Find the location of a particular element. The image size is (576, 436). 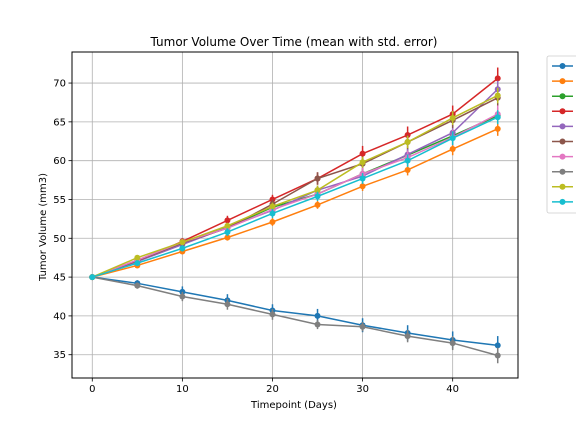

x-tick-label: 30 is located at coordinates (362, 389).